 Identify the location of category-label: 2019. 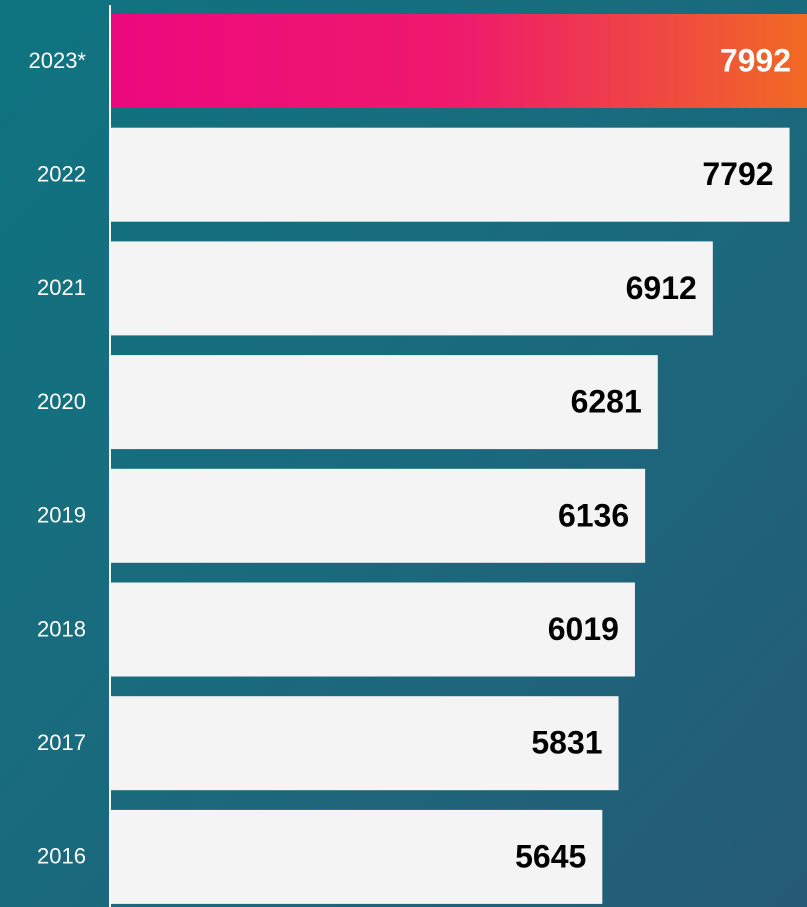
(61, 515).